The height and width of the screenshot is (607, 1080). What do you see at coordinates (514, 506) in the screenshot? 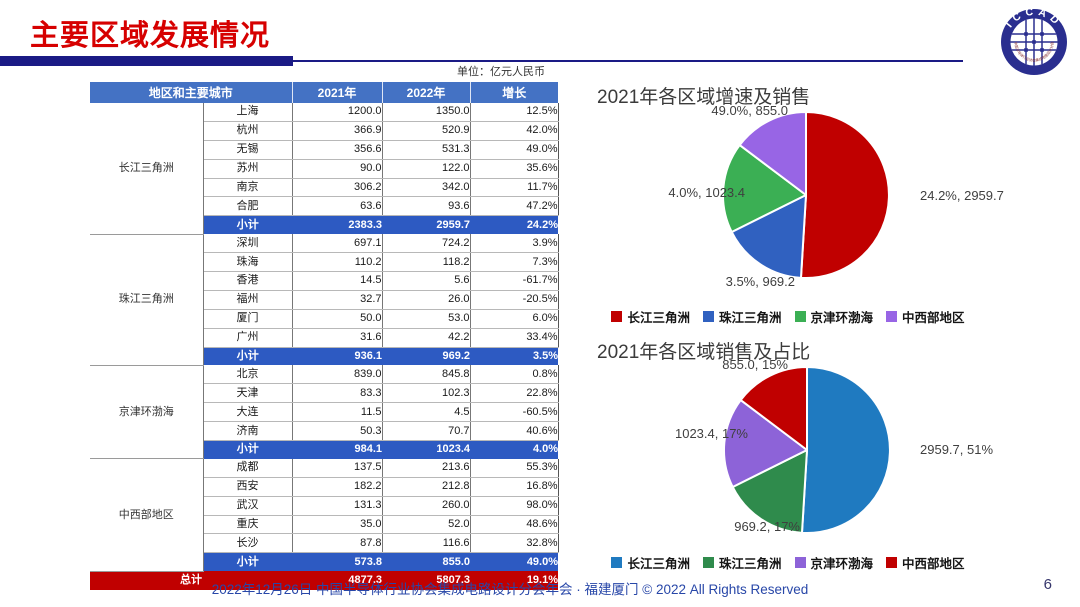
I see `growth-cell: 98.0%` at bounding box center [514, 506].